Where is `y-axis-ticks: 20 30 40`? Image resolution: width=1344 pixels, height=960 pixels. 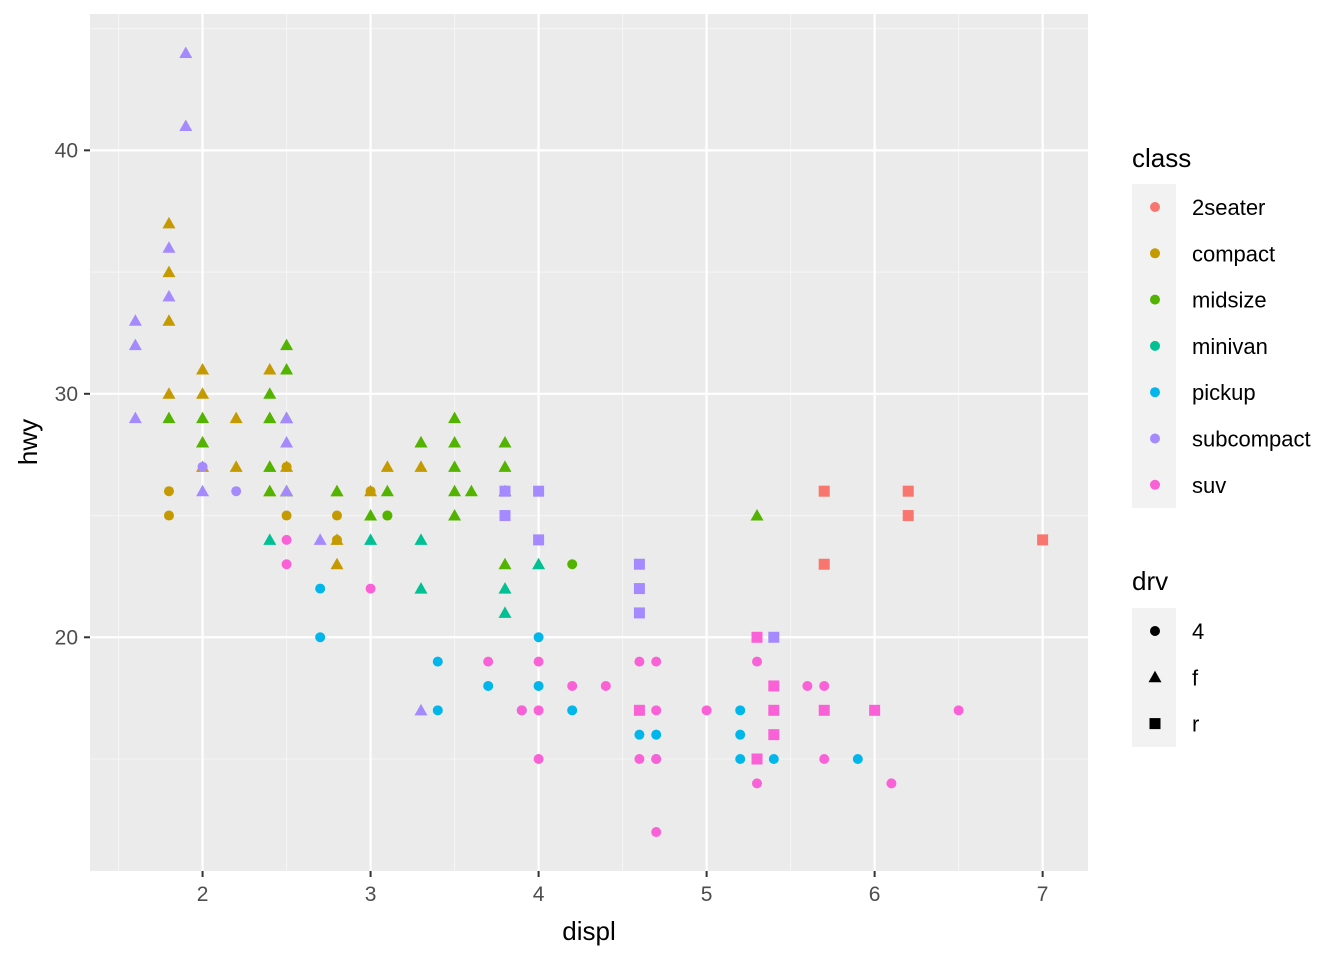 y-axis-ticks: 20 30 40 is located at coordinates (72, 394).